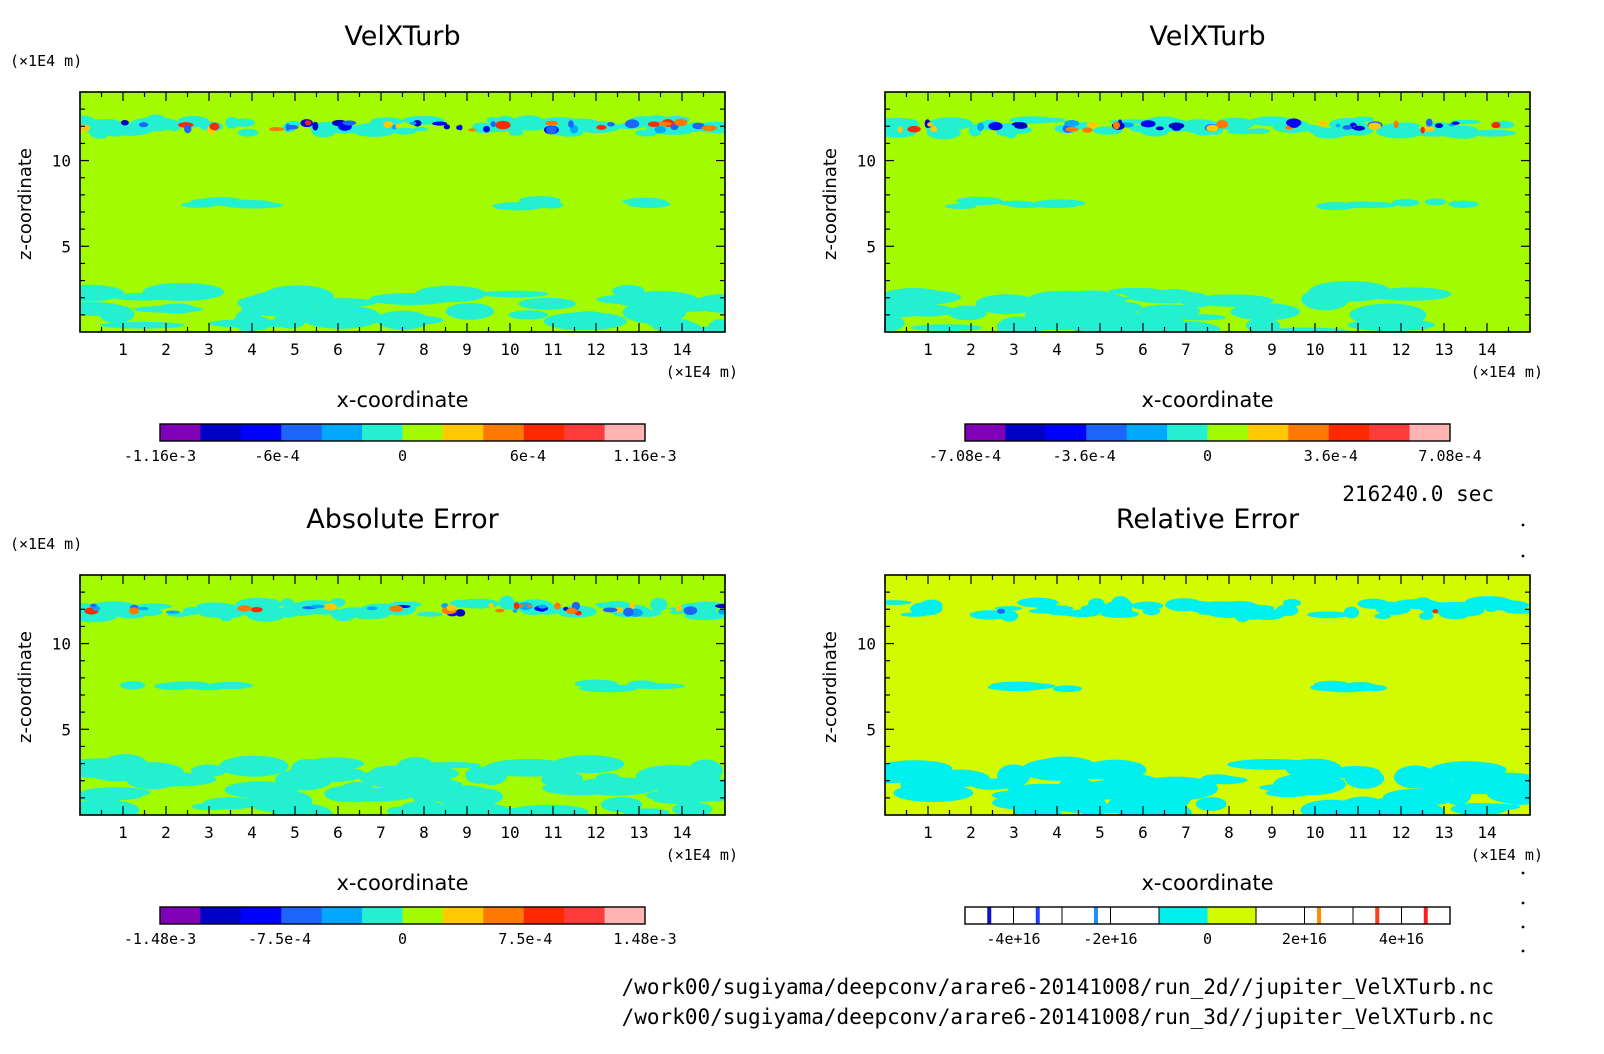 This screenshot has width=1604, height=1054. What do you see at coordinates (279, 939) in the screenshot?
I see `colorbar-label: -7.5e-4` at bounding box center [279, 939].